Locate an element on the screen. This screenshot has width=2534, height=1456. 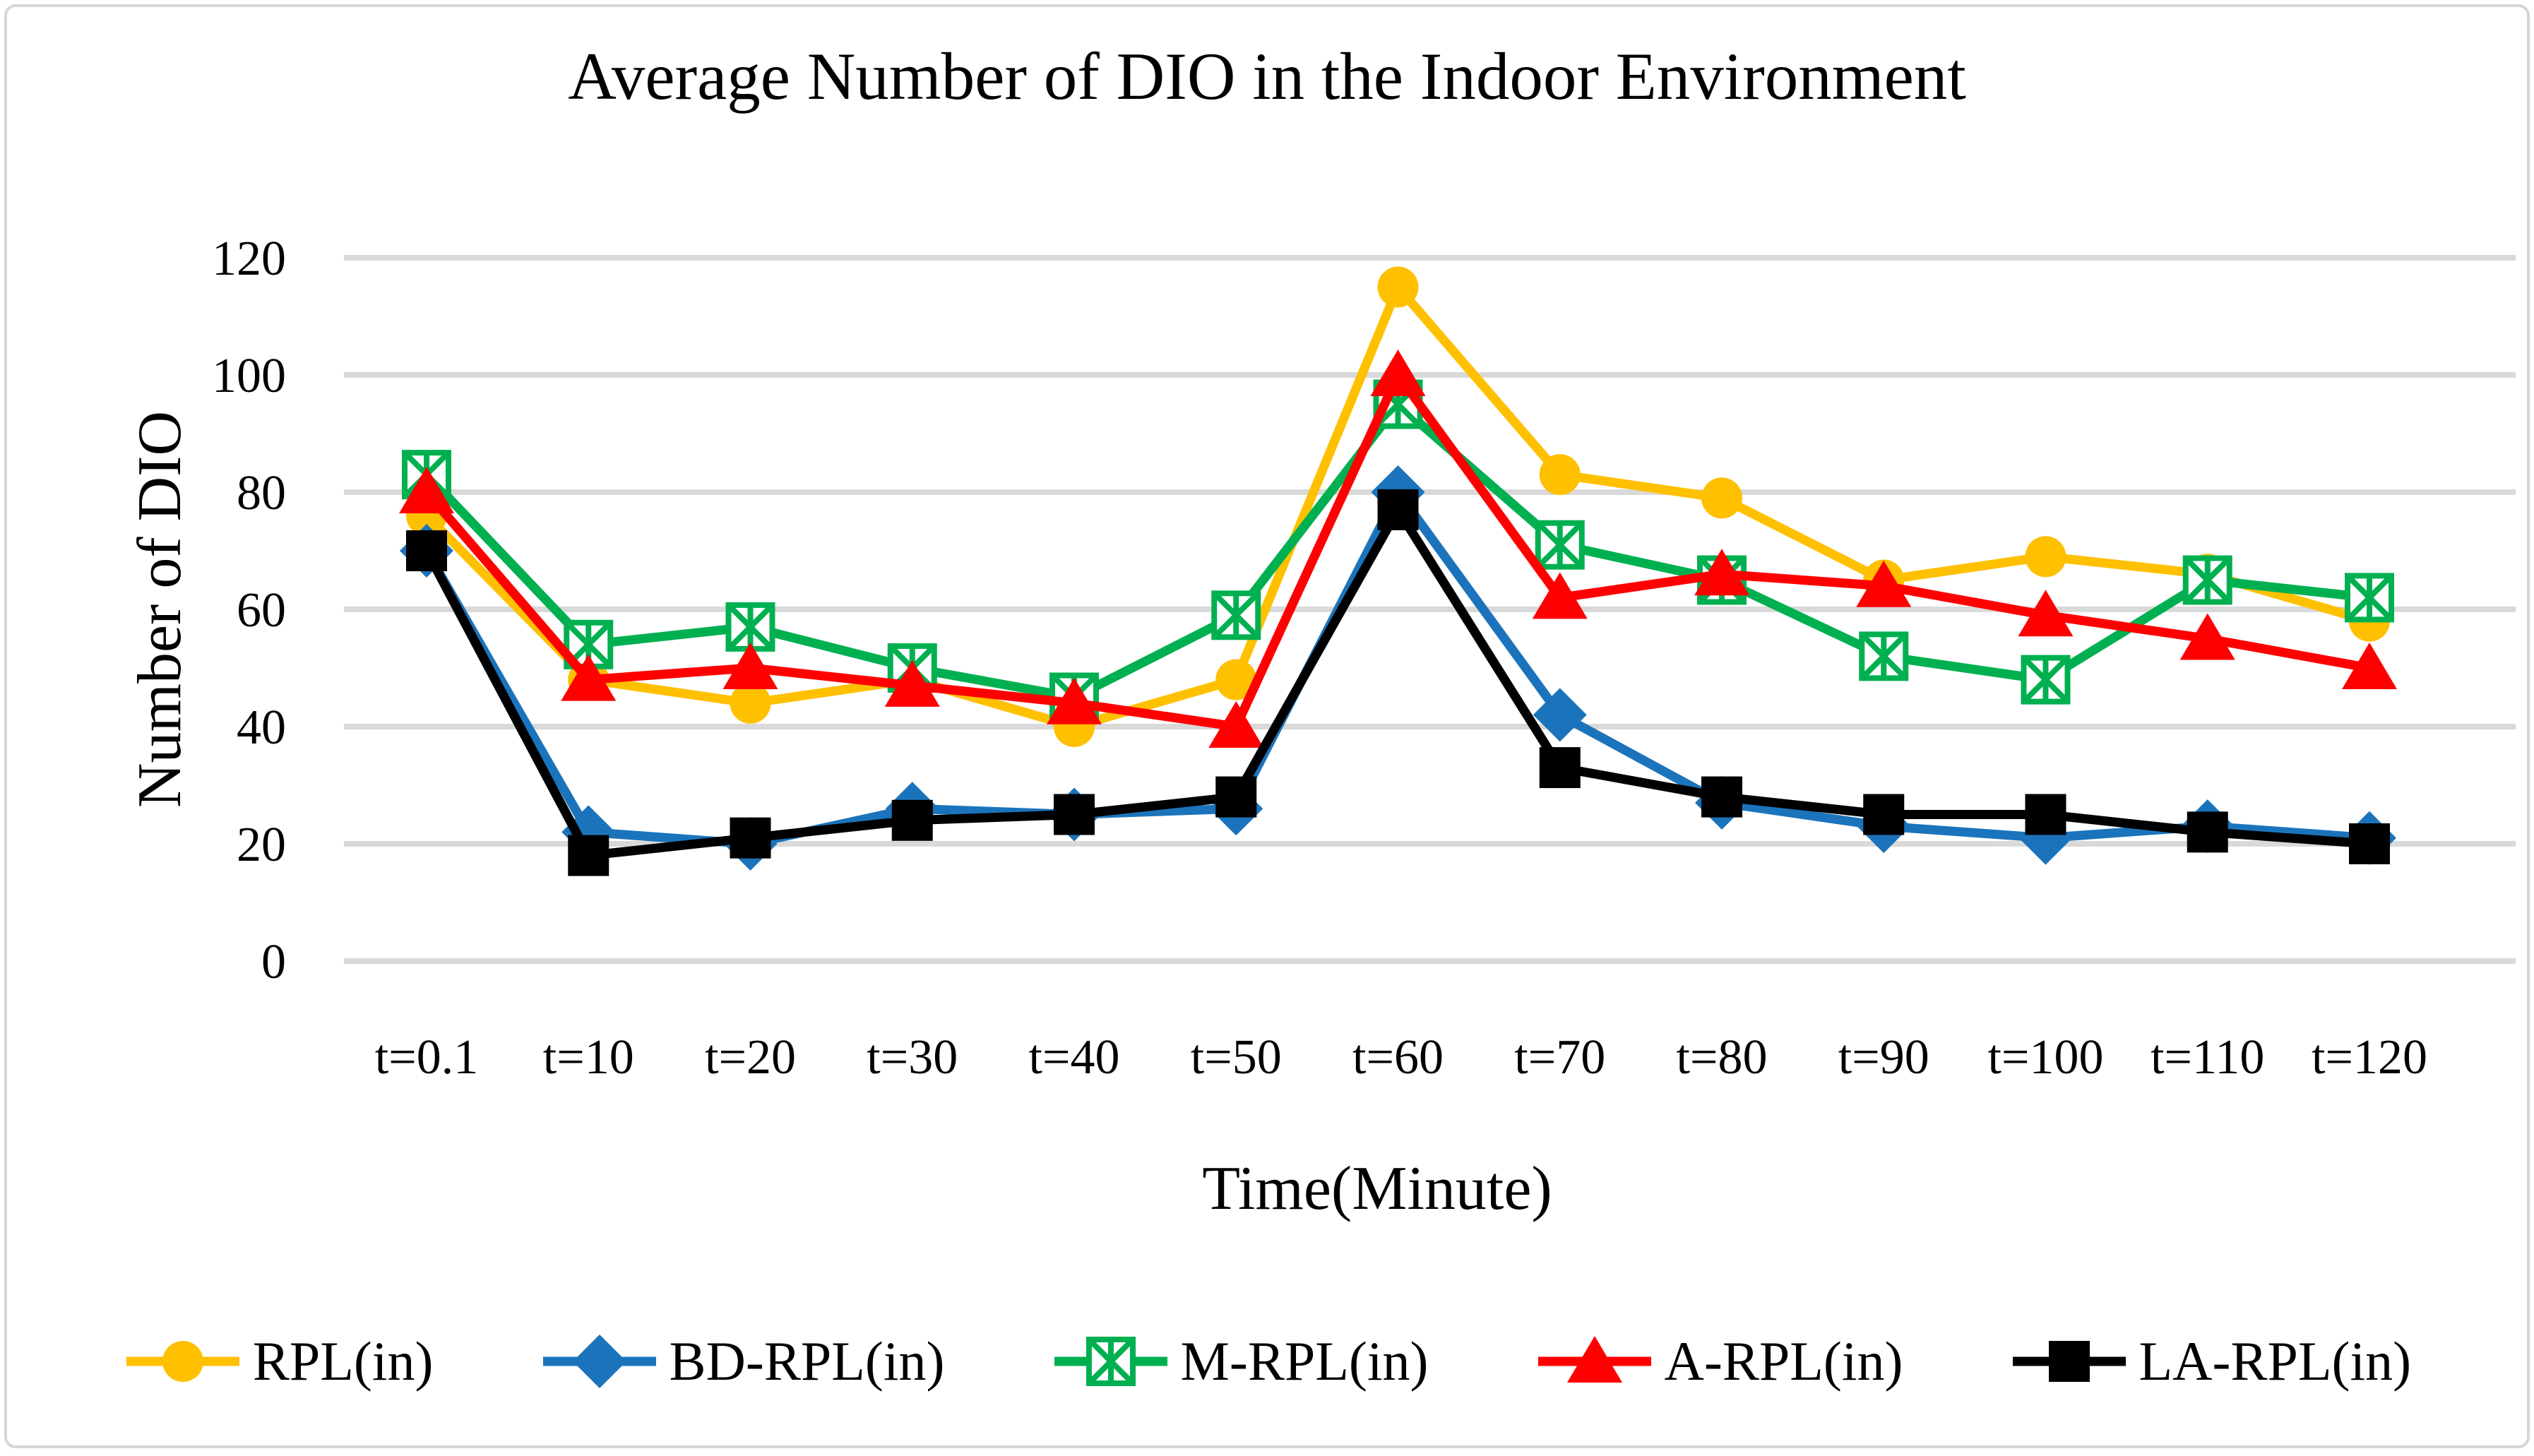
x-tick-label: t=100 is located at coordinates (2046, 1057).